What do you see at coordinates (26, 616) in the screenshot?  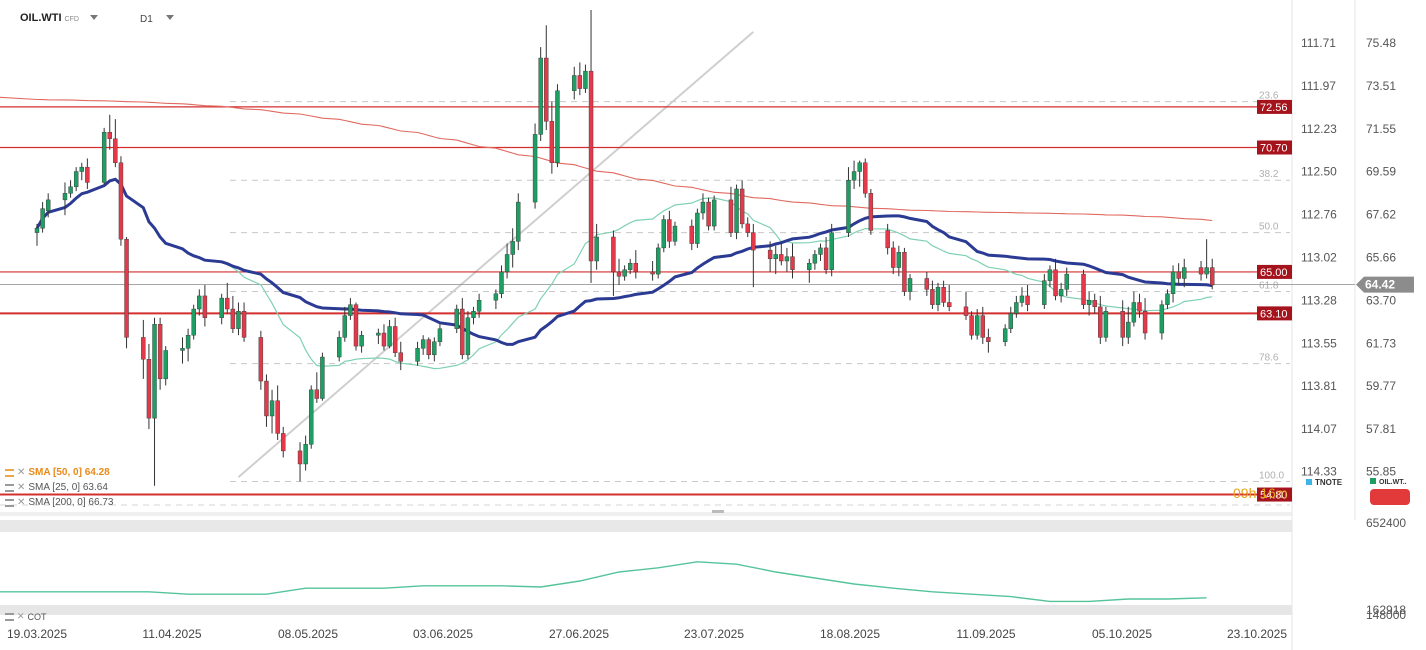 I see `legend-cot: ✕ COT` at bounding box center [26, 616].